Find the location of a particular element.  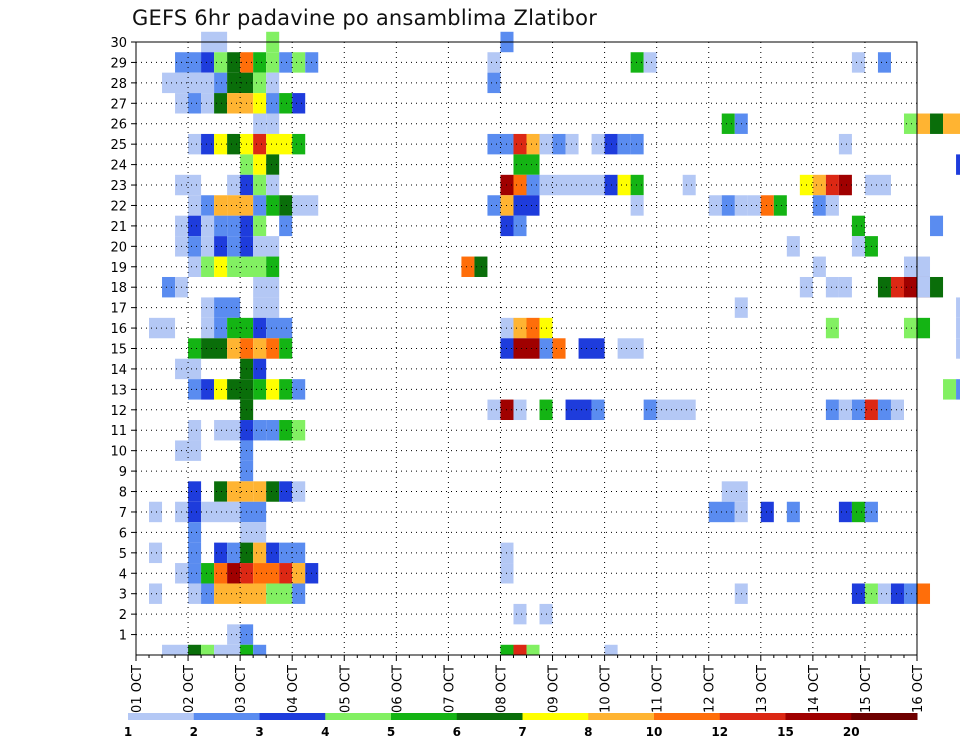

y-tick-label: 28 is located at coordinates (118, 84).